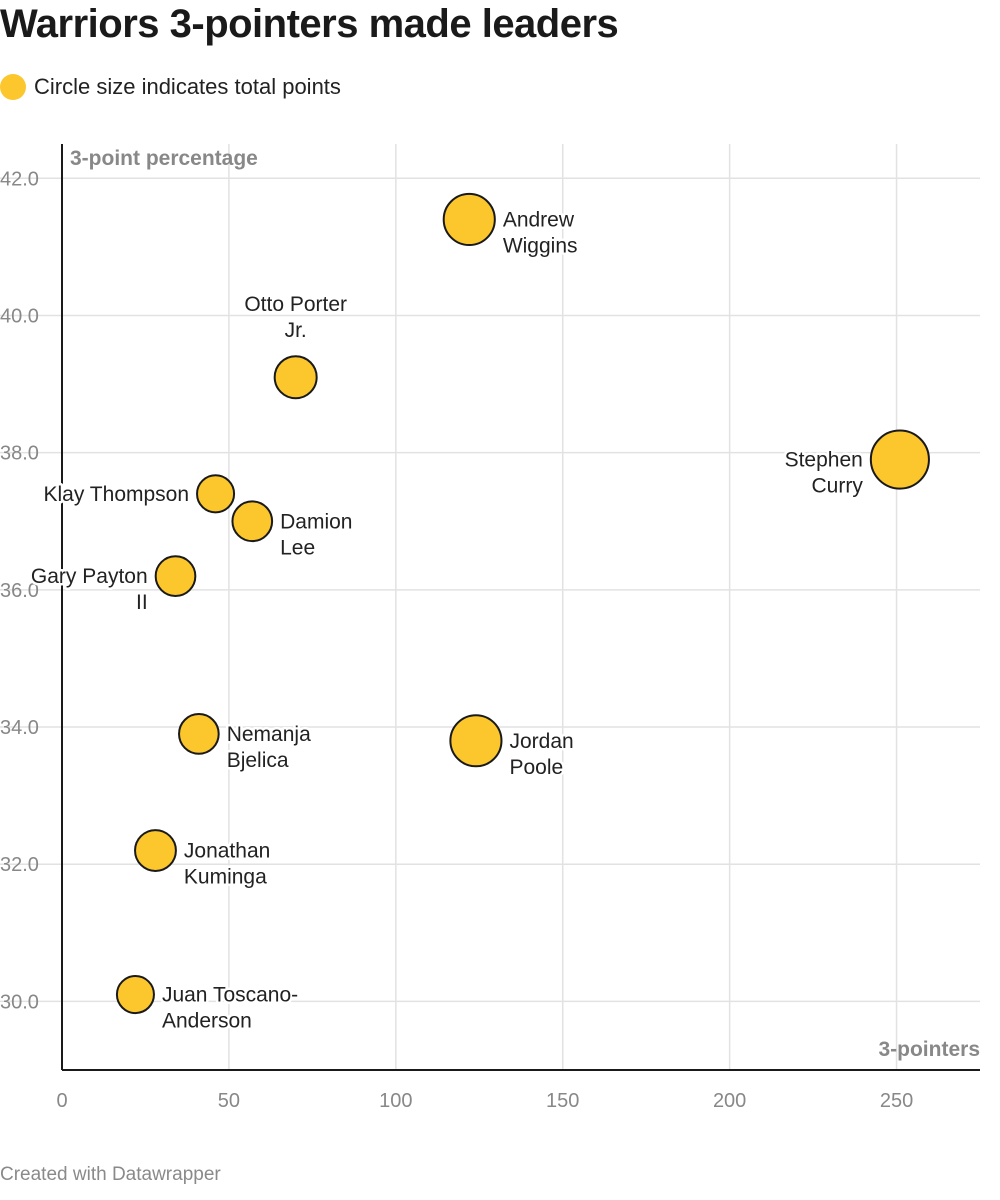 The width and height of the screenshot is (1000, 1200). I want to click on x-tick-label: 50, so click(229, 1101).